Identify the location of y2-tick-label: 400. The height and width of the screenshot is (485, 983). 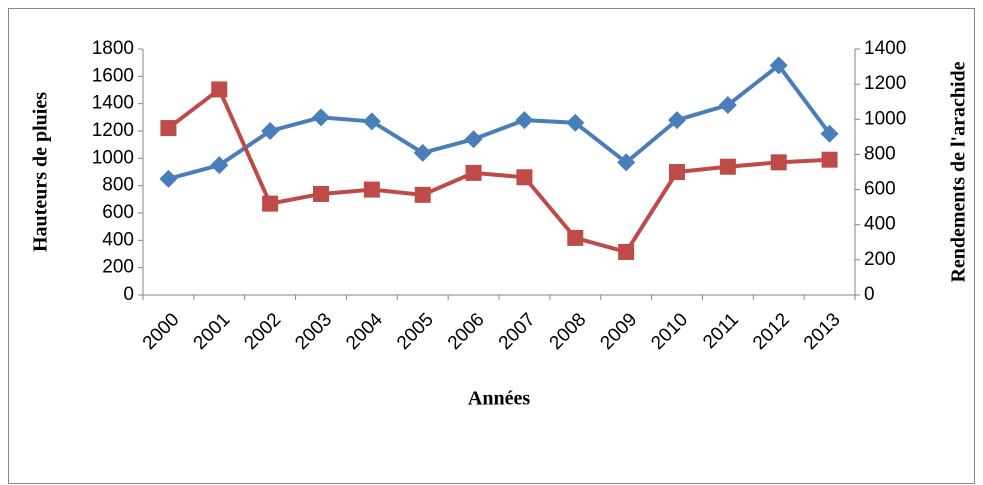
(880, 224).